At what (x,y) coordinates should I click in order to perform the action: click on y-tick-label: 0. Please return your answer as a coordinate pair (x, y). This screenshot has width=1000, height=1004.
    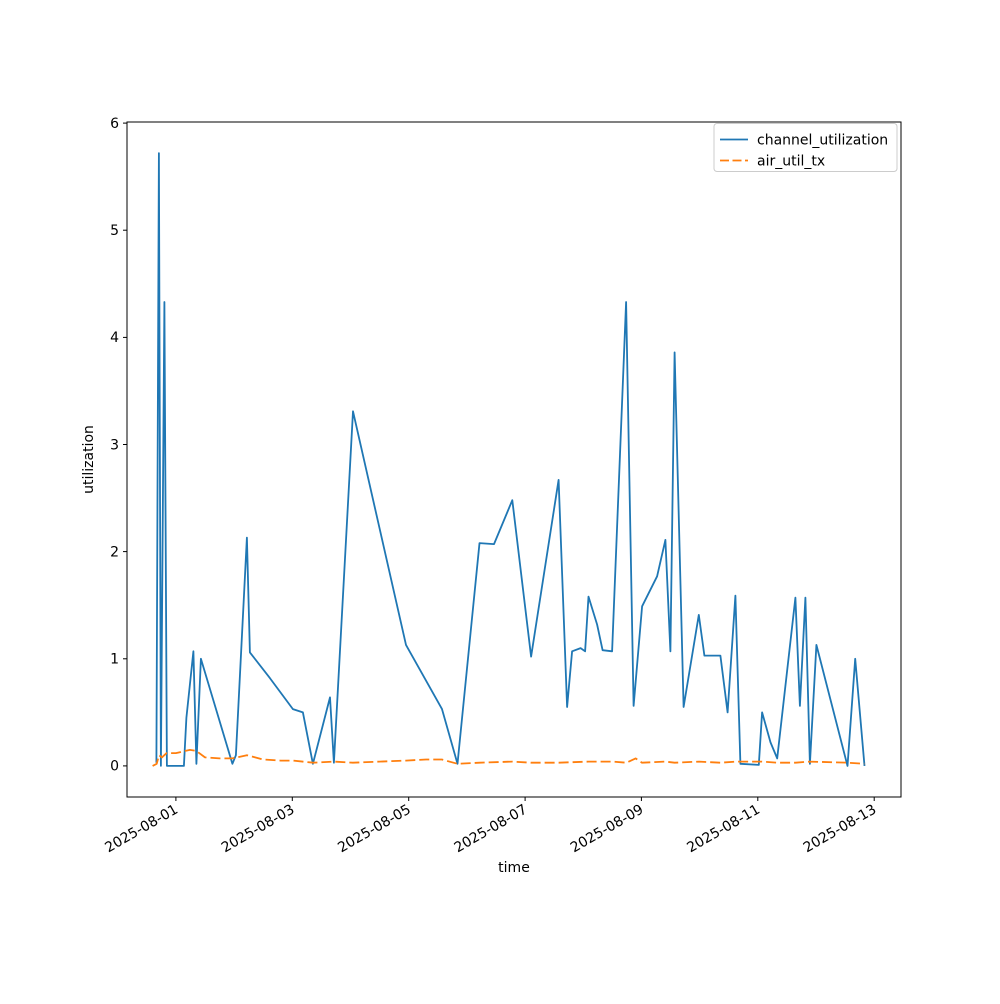
    Looking at the image, I should click on (114, 767).